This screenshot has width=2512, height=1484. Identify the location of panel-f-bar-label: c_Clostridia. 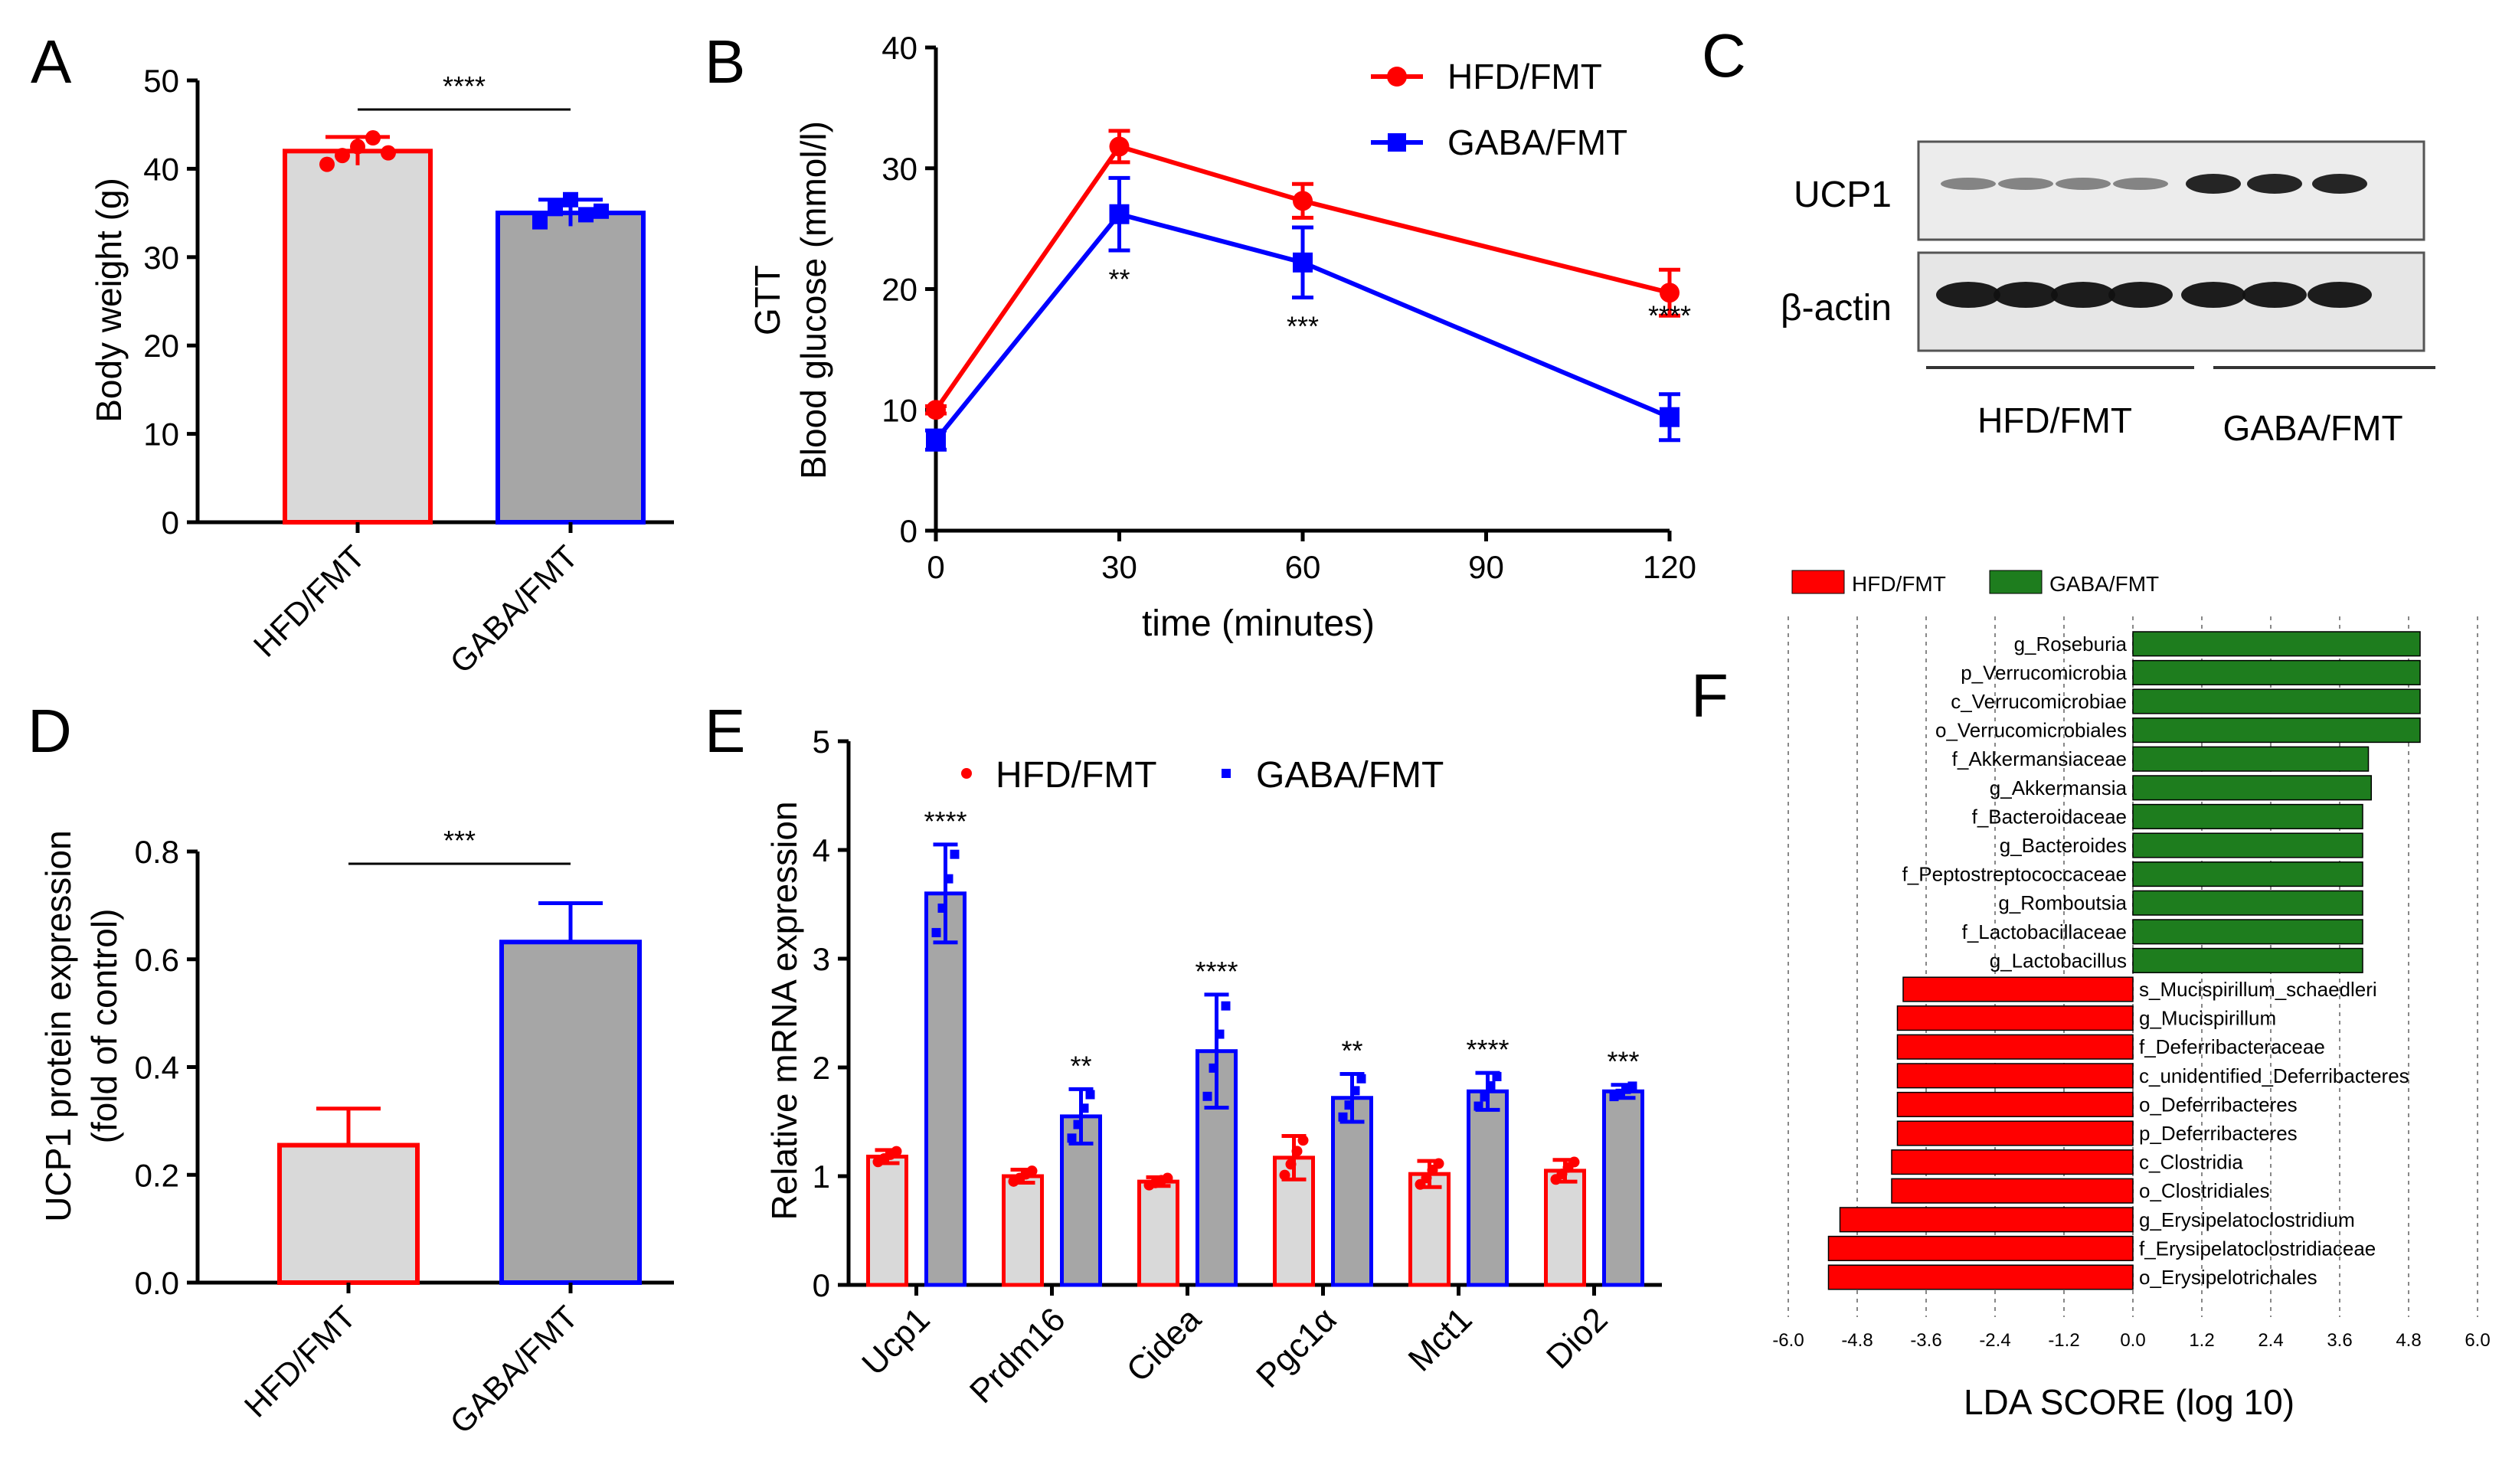
(2191, 1162).